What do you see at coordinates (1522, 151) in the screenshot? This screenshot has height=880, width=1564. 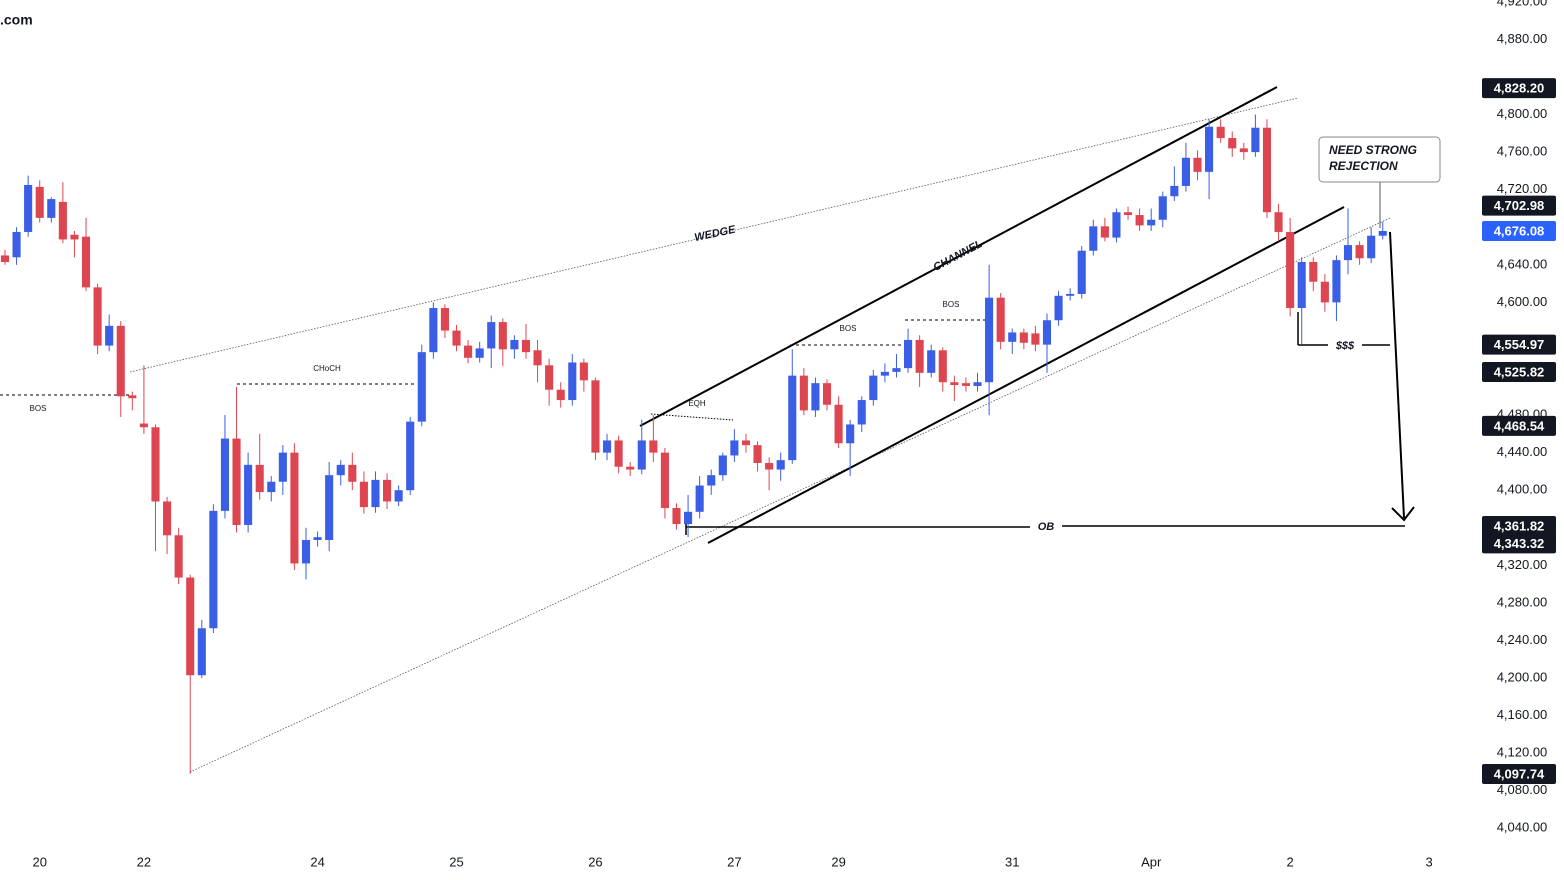 I see `y-tick-label: 4,760.00` at bounding box center [1522, 151].